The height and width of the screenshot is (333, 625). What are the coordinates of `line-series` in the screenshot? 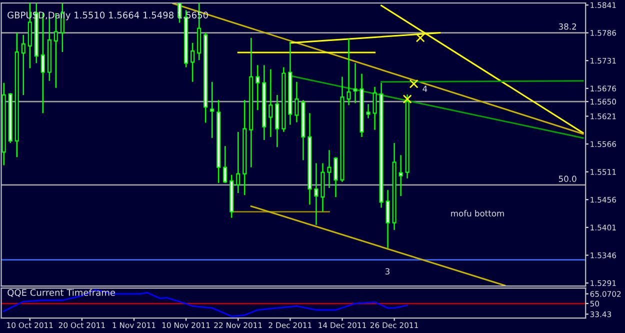 It's located at (205, 303).